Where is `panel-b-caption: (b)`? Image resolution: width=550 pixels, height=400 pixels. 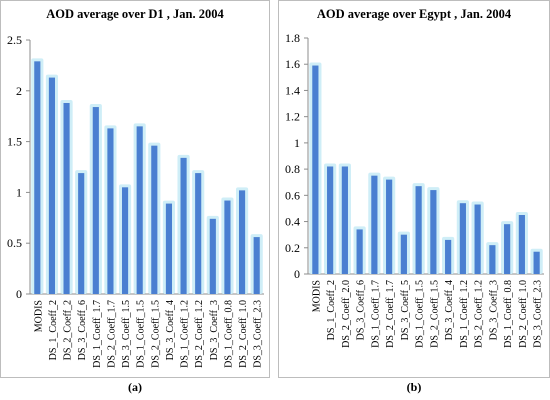 panel-b-caption: (b) is located at coordinates (414, 387).